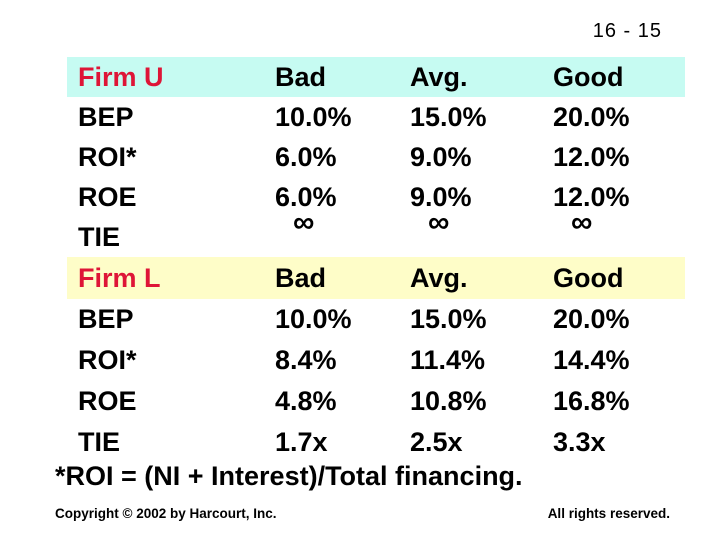 The image size is (720, 540). What do you see at coordinates (376, 319) in the screenshot?
I see `table-row-l-bep: BEP 10.0% 15.0% 20.0%` at bounding box center [376, 319].